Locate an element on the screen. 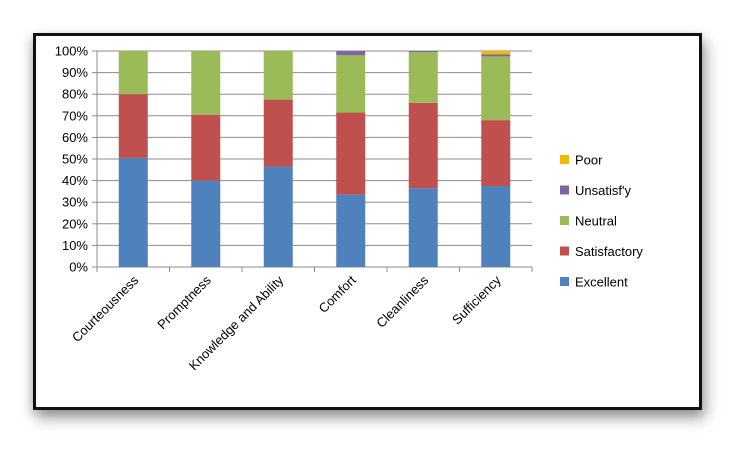 This screenshot has width=735, height=475. y-tick-label: 20% is located at coordinates (75, 223).